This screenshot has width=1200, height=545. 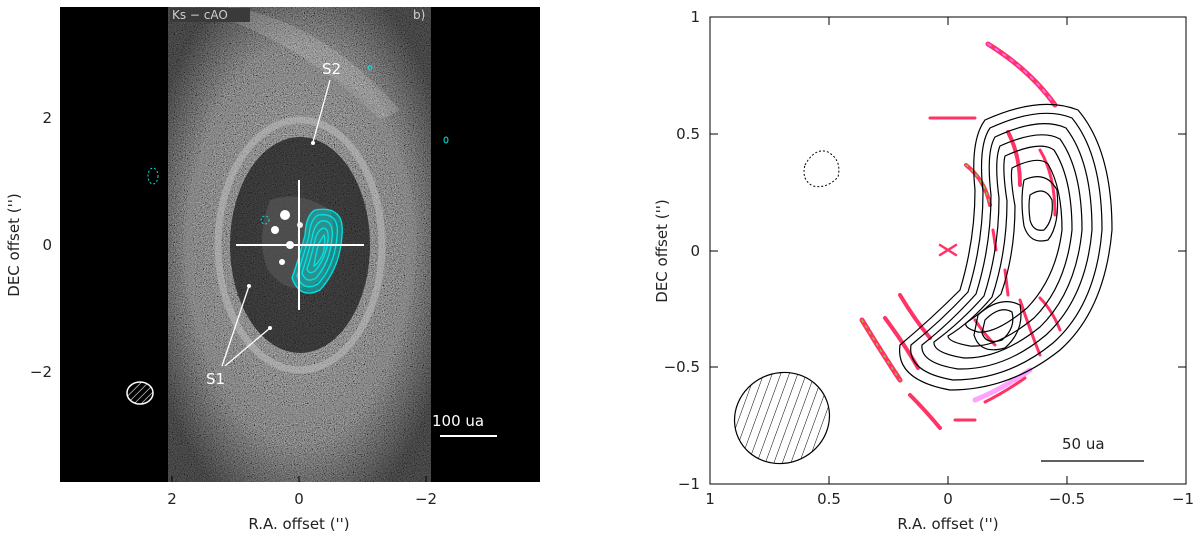 I want to click on left-y-axis-label: DEC offset (''), so click(x=14, y=244).